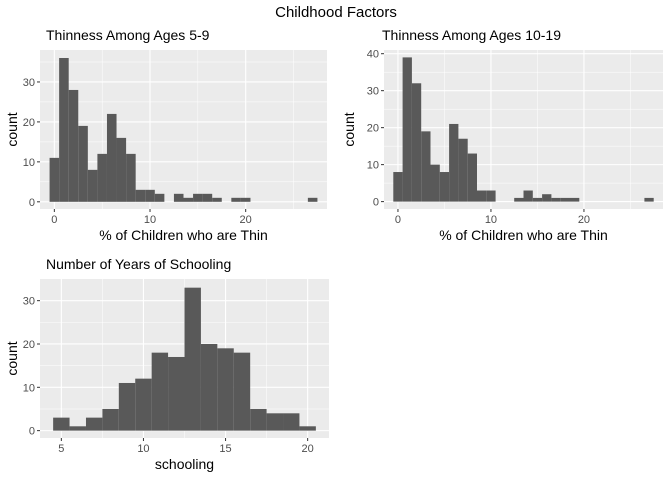 This screenshot has height=480, width=672. Describe the element at coordinates (471, 35) in the screenshot. I see `plot-title: Thinness Among Ages 10-19` at that location.